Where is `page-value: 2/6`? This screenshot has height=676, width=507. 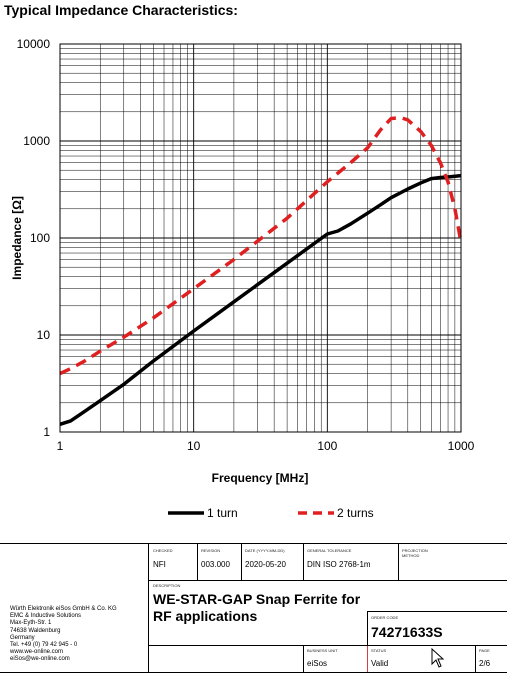 page-value: 2/6 is located at coordinates (485, 663).